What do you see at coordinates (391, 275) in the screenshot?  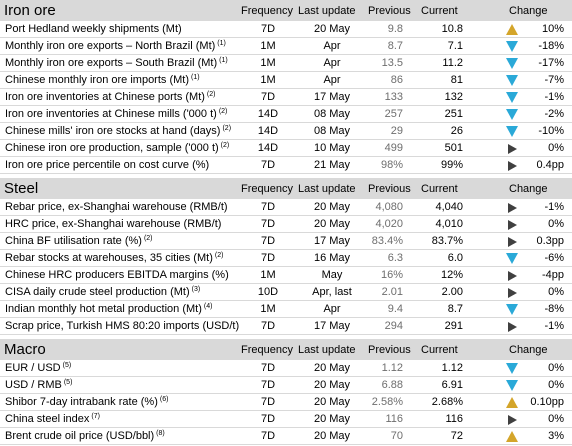 I see `previous-value: 16%` at bounding box center [391, 275].